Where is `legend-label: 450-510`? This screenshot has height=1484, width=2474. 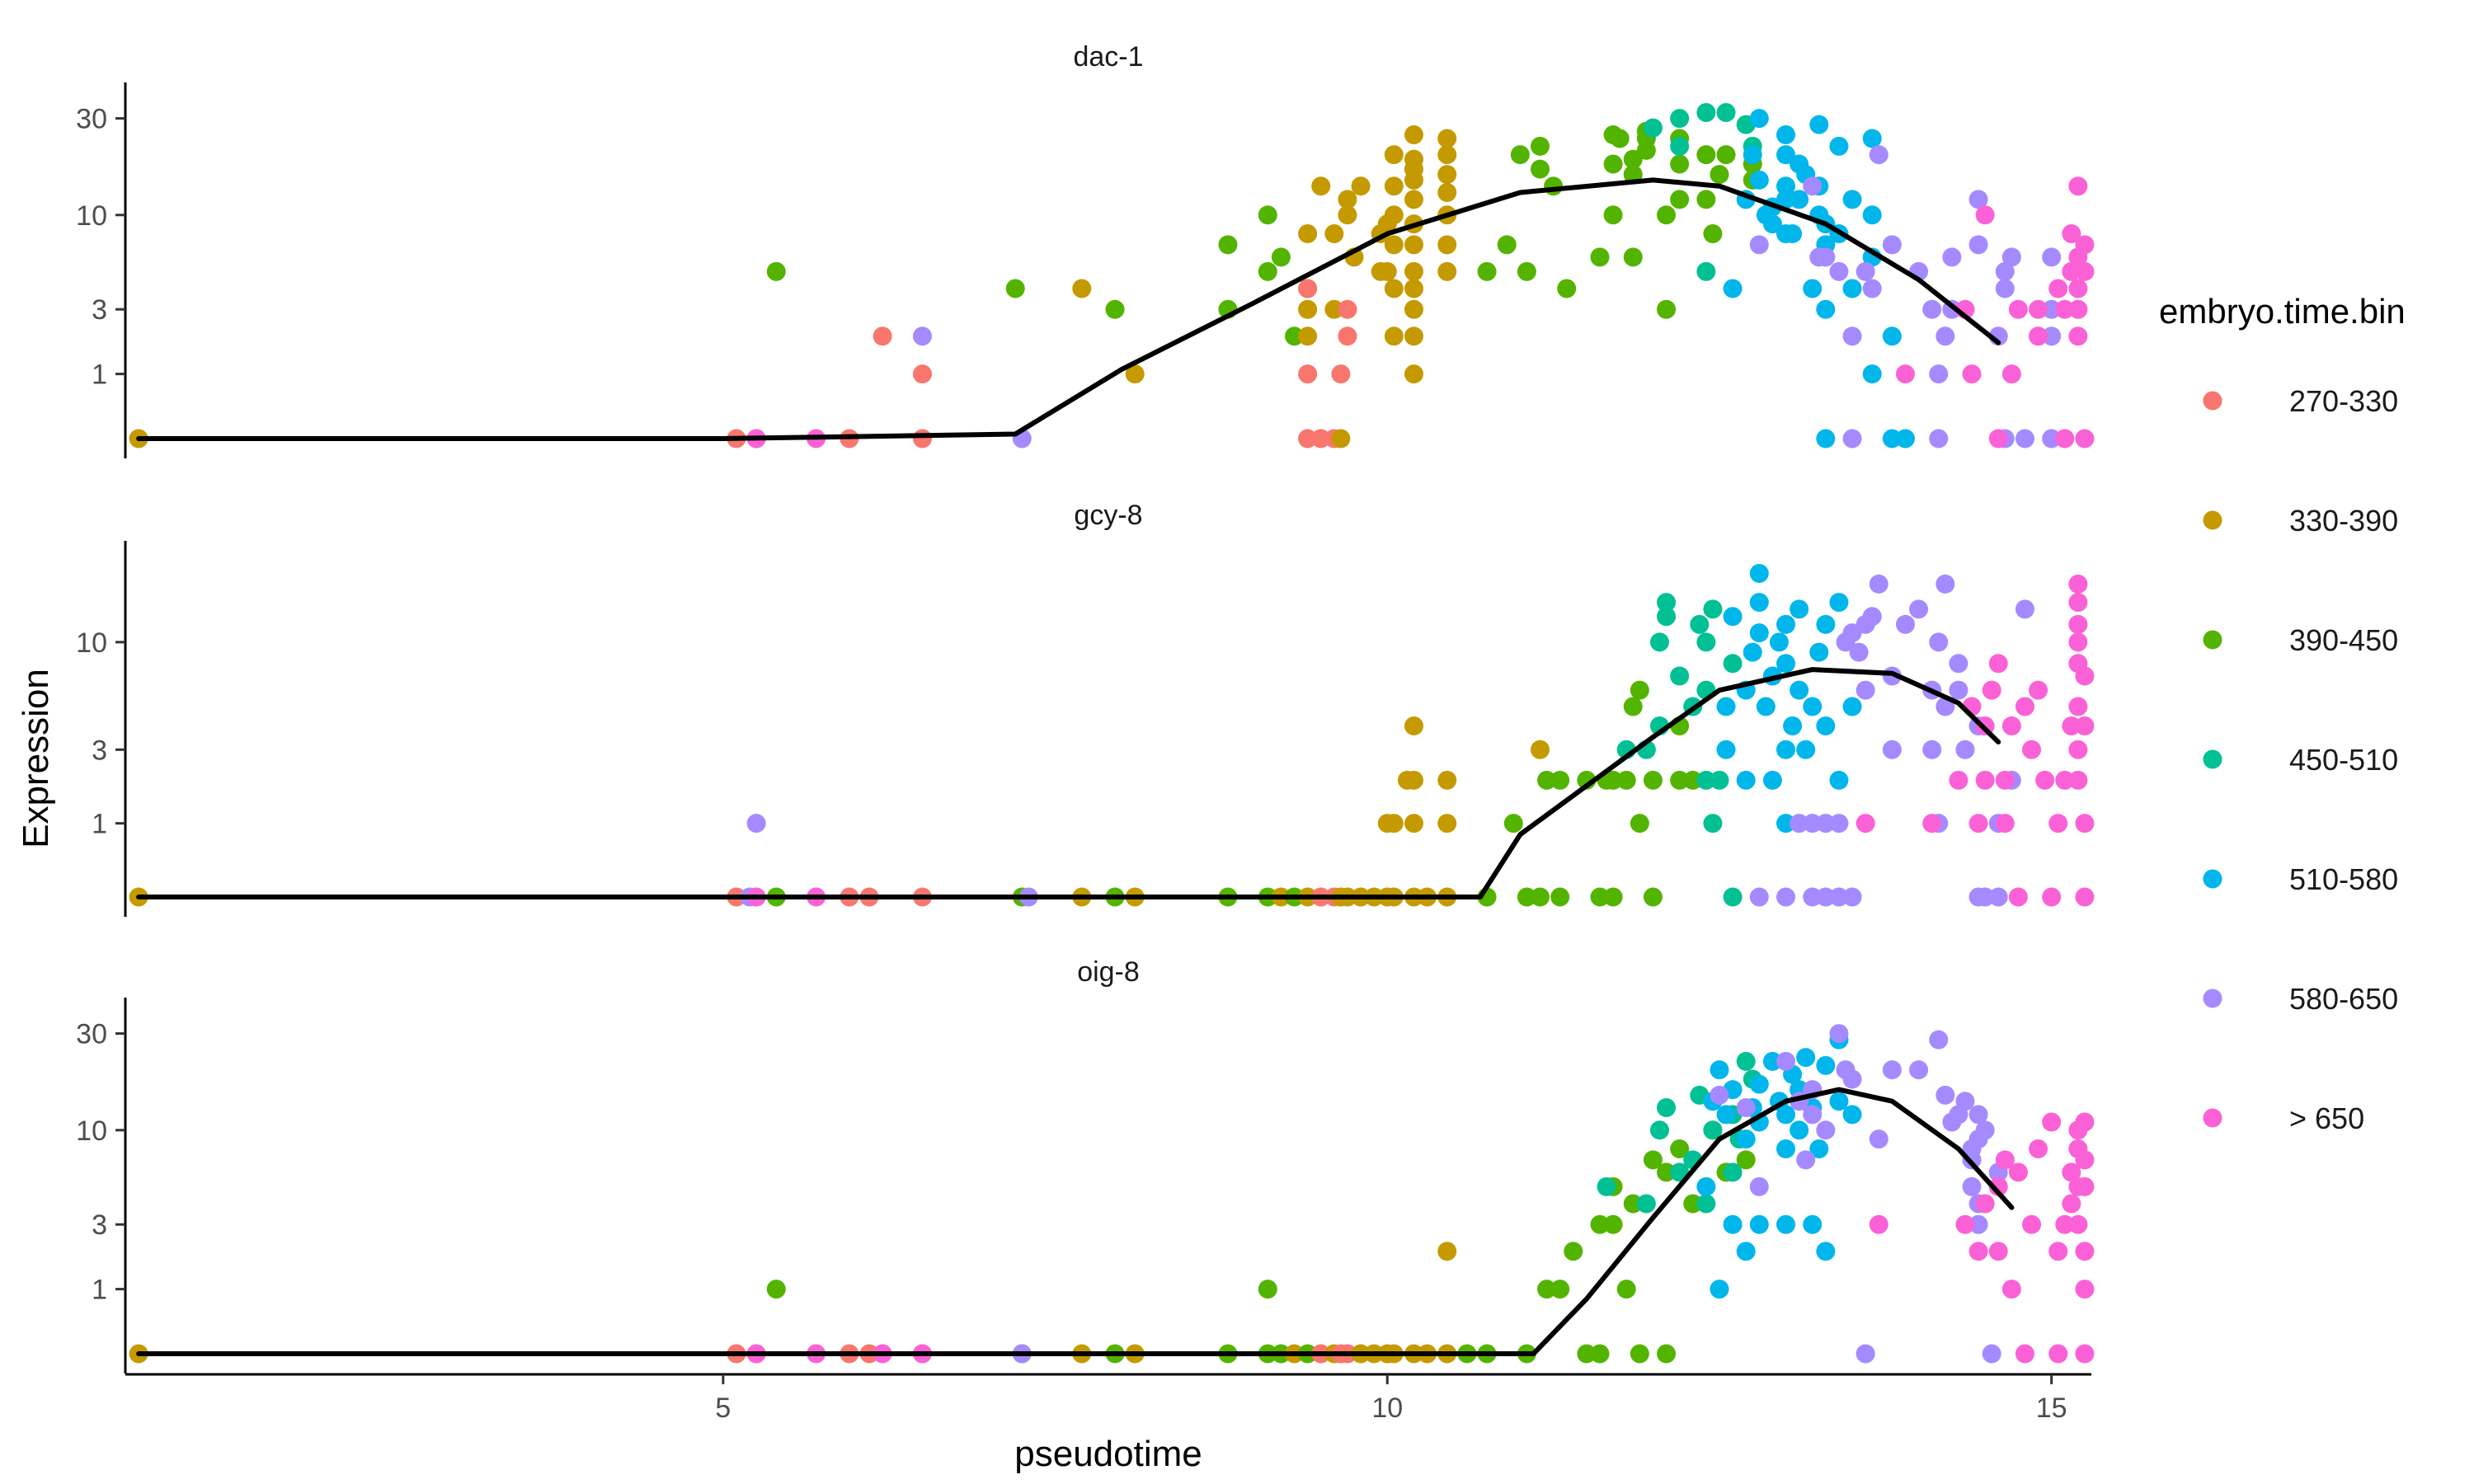
legend-label: 450-510 is located at coordinates (2343, 760).